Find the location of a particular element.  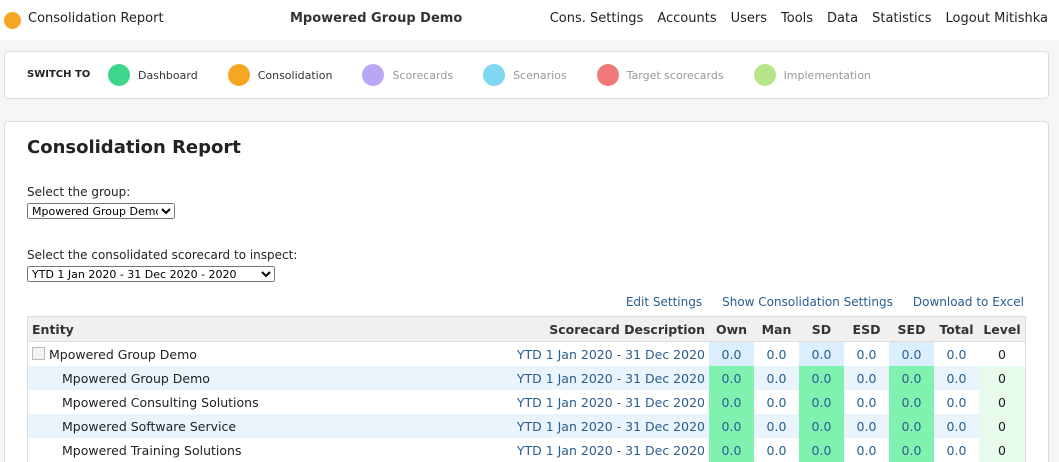

group-label: Select the group: is located at coordinates (79, 192).